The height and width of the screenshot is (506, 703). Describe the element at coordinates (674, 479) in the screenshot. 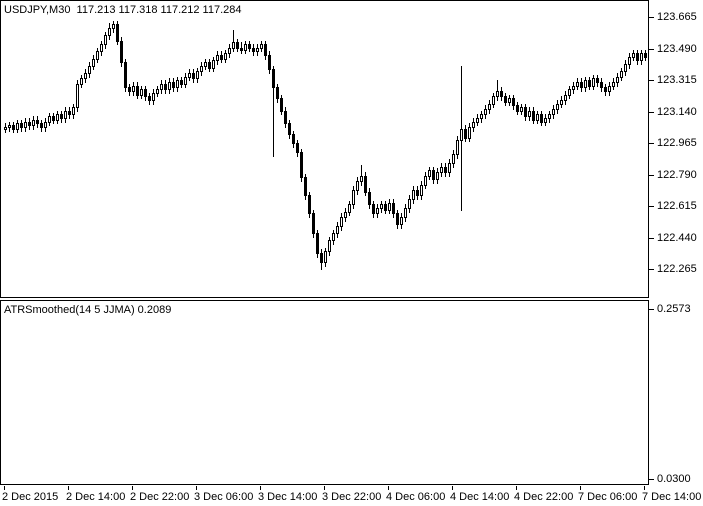

I see `indicator-axis-label: 0.0300` at that location.